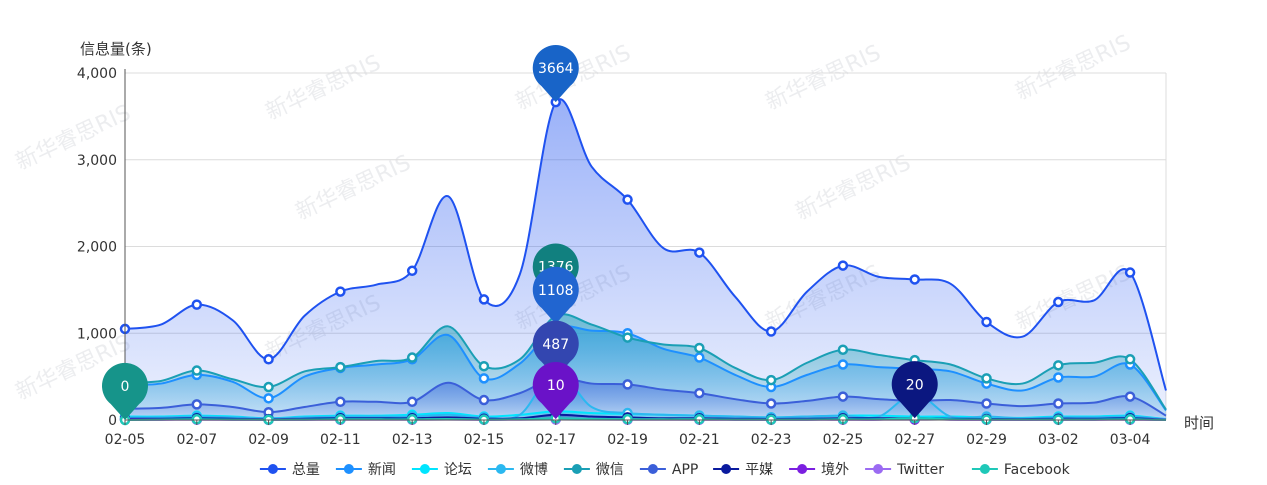 This screenshot has width=1267, height=485. I want to click on marker-pin: 20, so click(914, 390).